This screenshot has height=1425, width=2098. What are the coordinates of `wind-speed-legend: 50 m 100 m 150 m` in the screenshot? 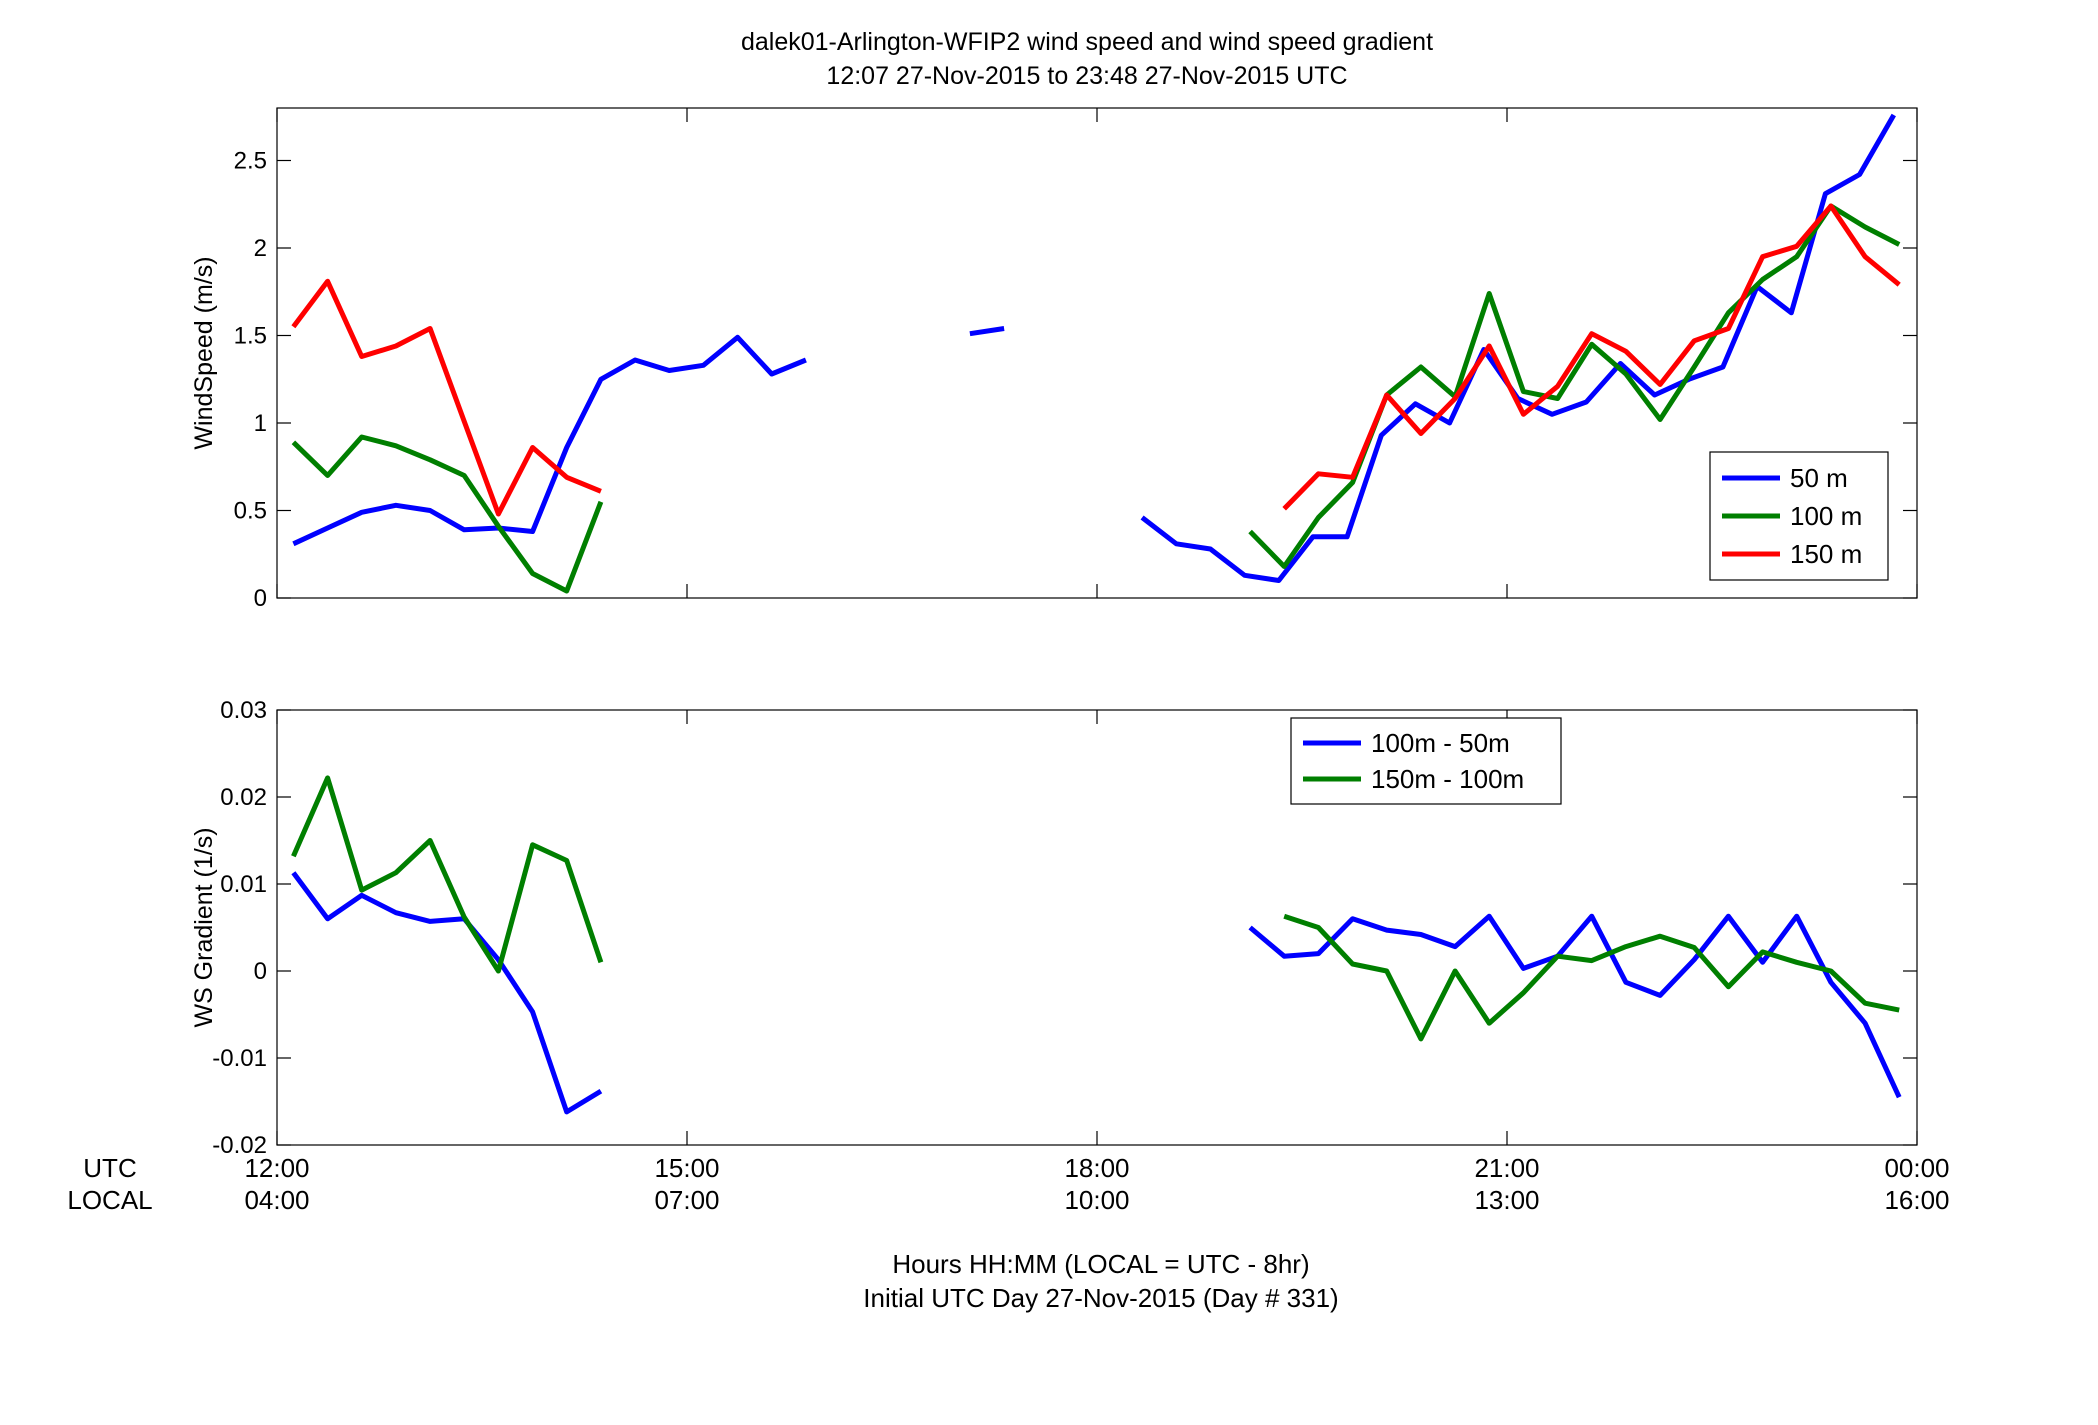 It's located at (1799, 516).